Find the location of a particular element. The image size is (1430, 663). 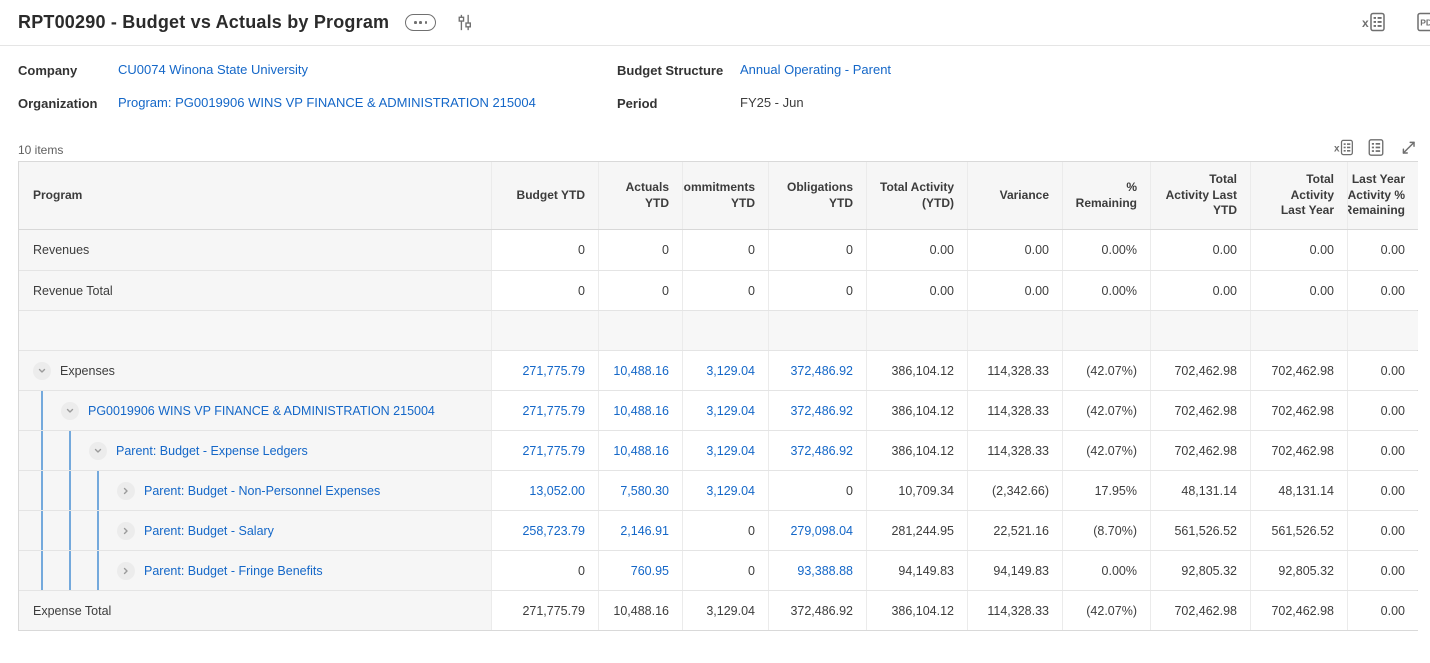

value-cell-variance: 22,521.16 is located at coordinates (1015, 530).